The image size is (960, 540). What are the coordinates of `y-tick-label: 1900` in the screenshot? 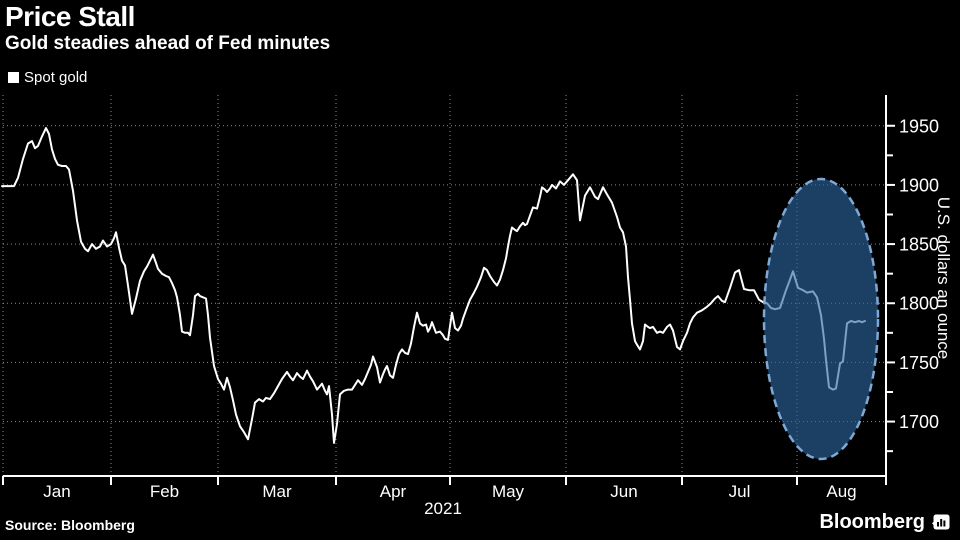 It's located at (919, 185).